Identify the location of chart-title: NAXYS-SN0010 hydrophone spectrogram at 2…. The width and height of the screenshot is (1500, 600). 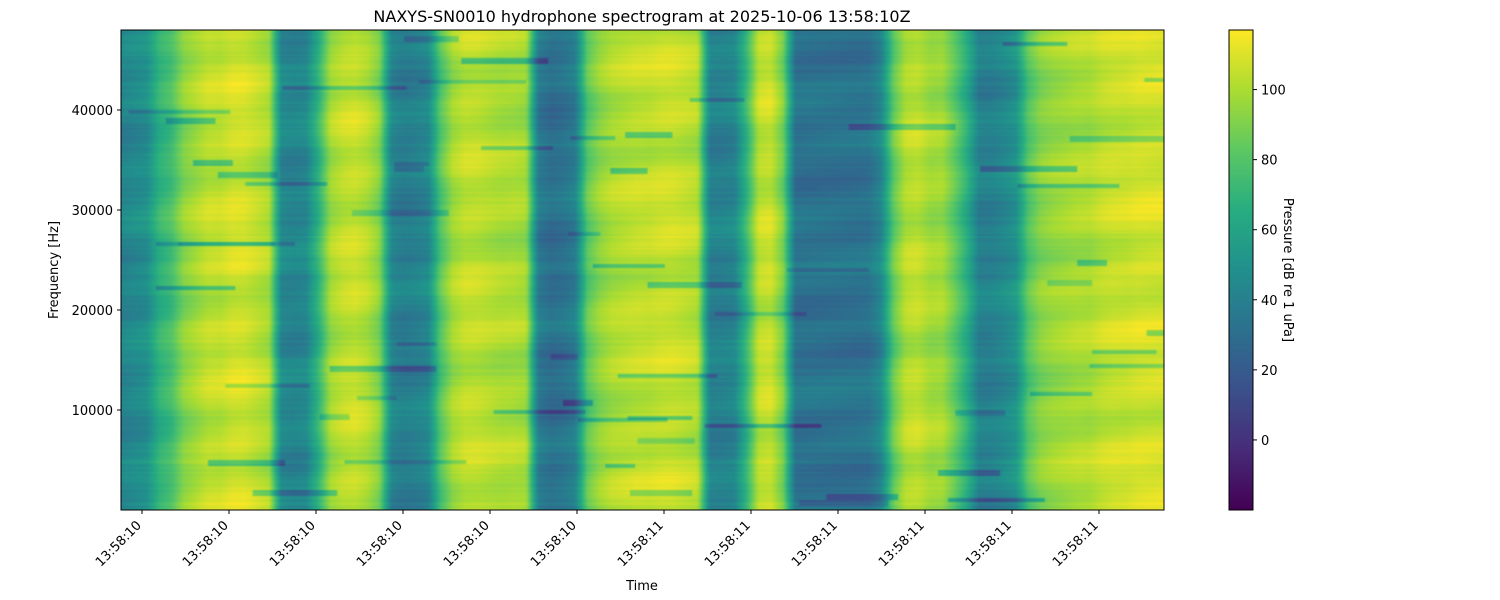
(641, 16).